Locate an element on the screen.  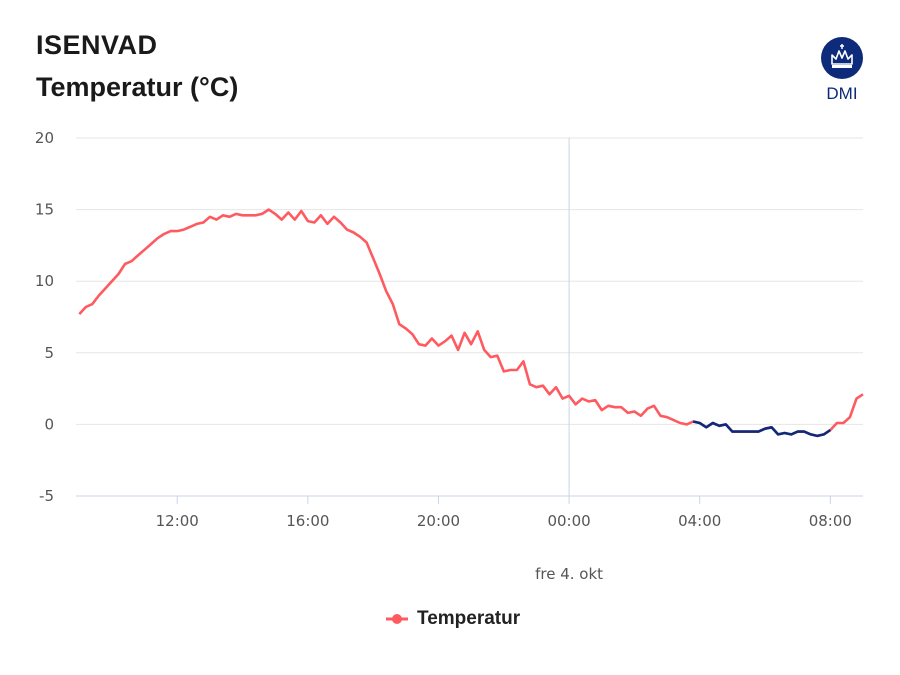
y-tick-label: 5 is located at coordinates (49, 353).